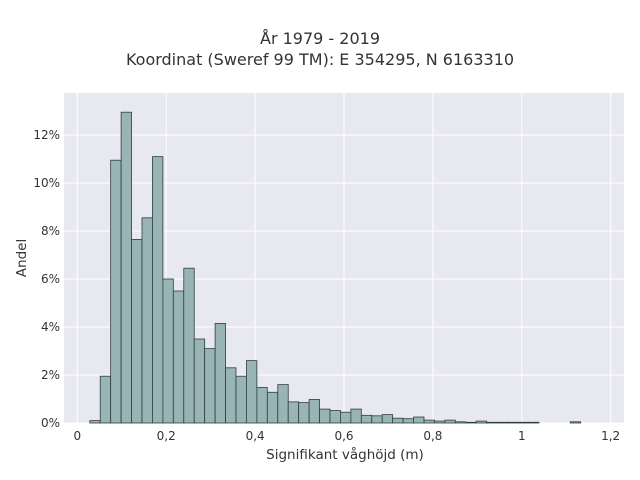  Describe the element at coordinates (50, 375) in the screenshot. I see `y-tick-label: 2%` at that location.